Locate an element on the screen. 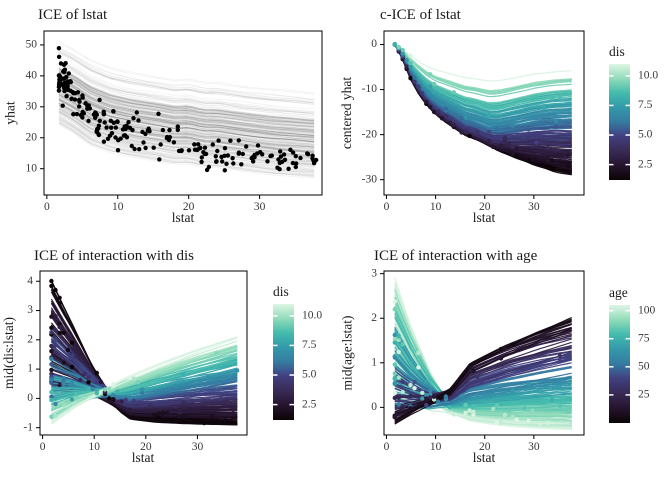 This screenshot has width=672, height=480. y-axis-label-4: mid(age:lstat) is located at coordinates (347, 353).